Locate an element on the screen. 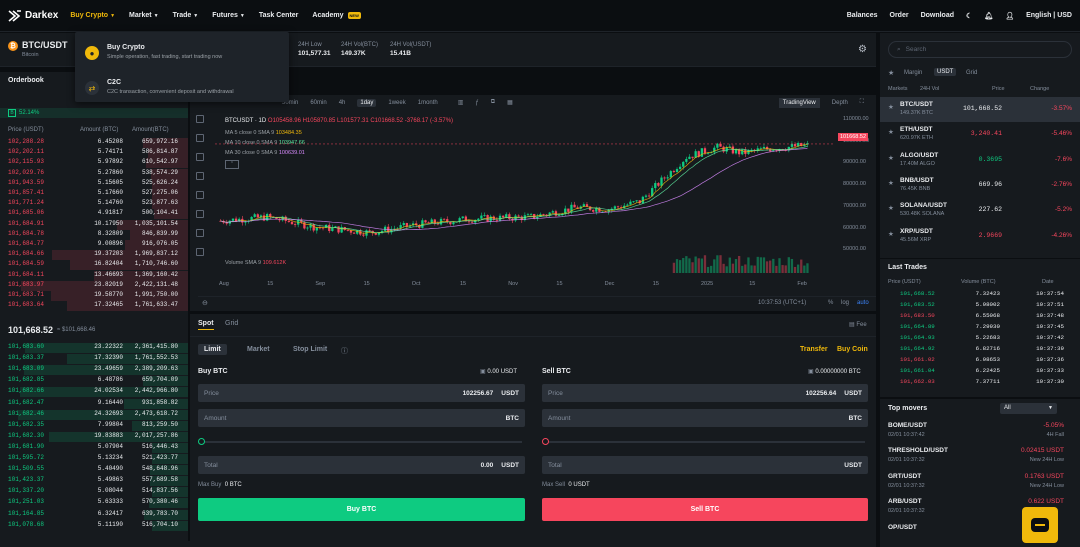 The image size is (1080, 547). nav-order: Order is located at coordinates (899, 15).